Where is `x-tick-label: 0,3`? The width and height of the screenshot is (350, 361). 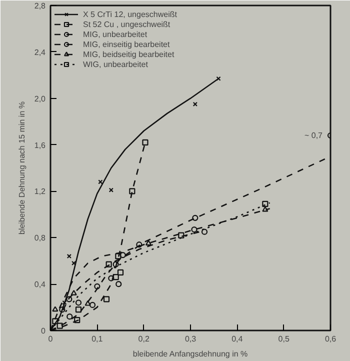 x-tick-label: 0,3 is located at coordinates (190, 339).